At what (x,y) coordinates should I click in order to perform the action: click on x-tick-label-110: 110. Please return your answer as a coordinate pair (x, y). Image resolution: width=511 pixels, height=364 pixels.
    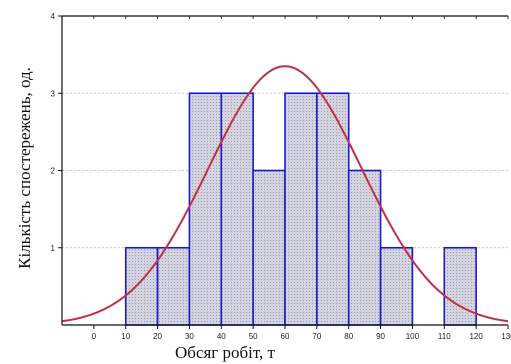
    Looking at the image, I should click on (444, 336).